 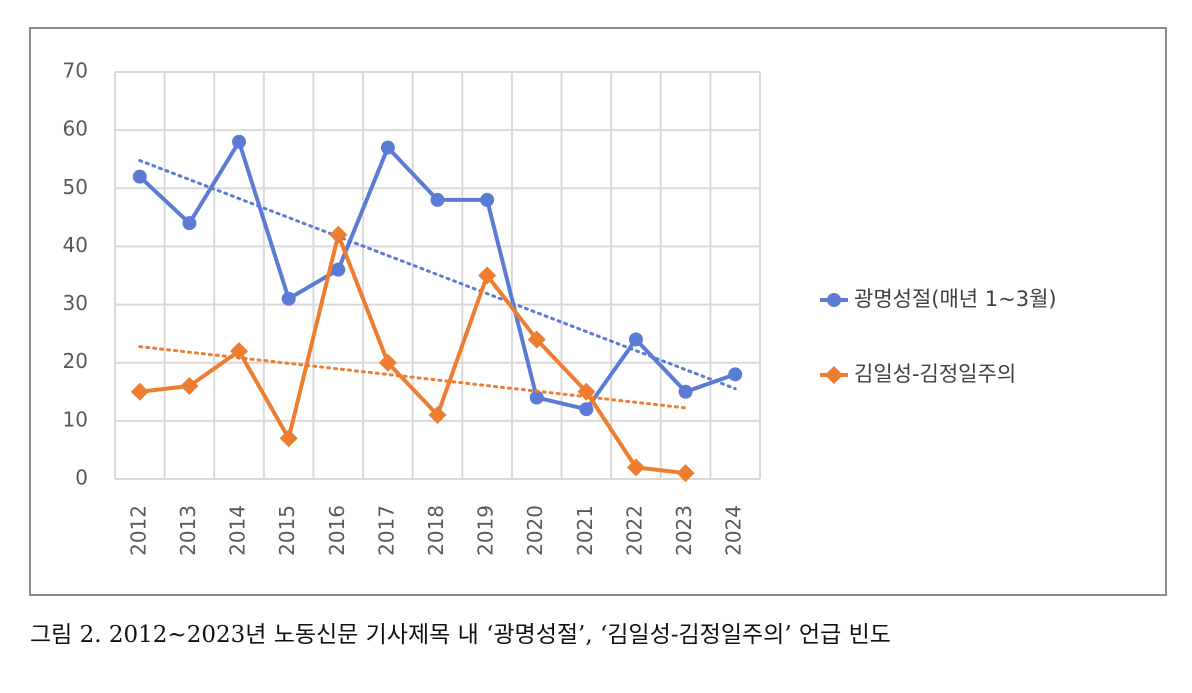 I want to click on x-tick-label: 2017, so click(x=386, y=530).